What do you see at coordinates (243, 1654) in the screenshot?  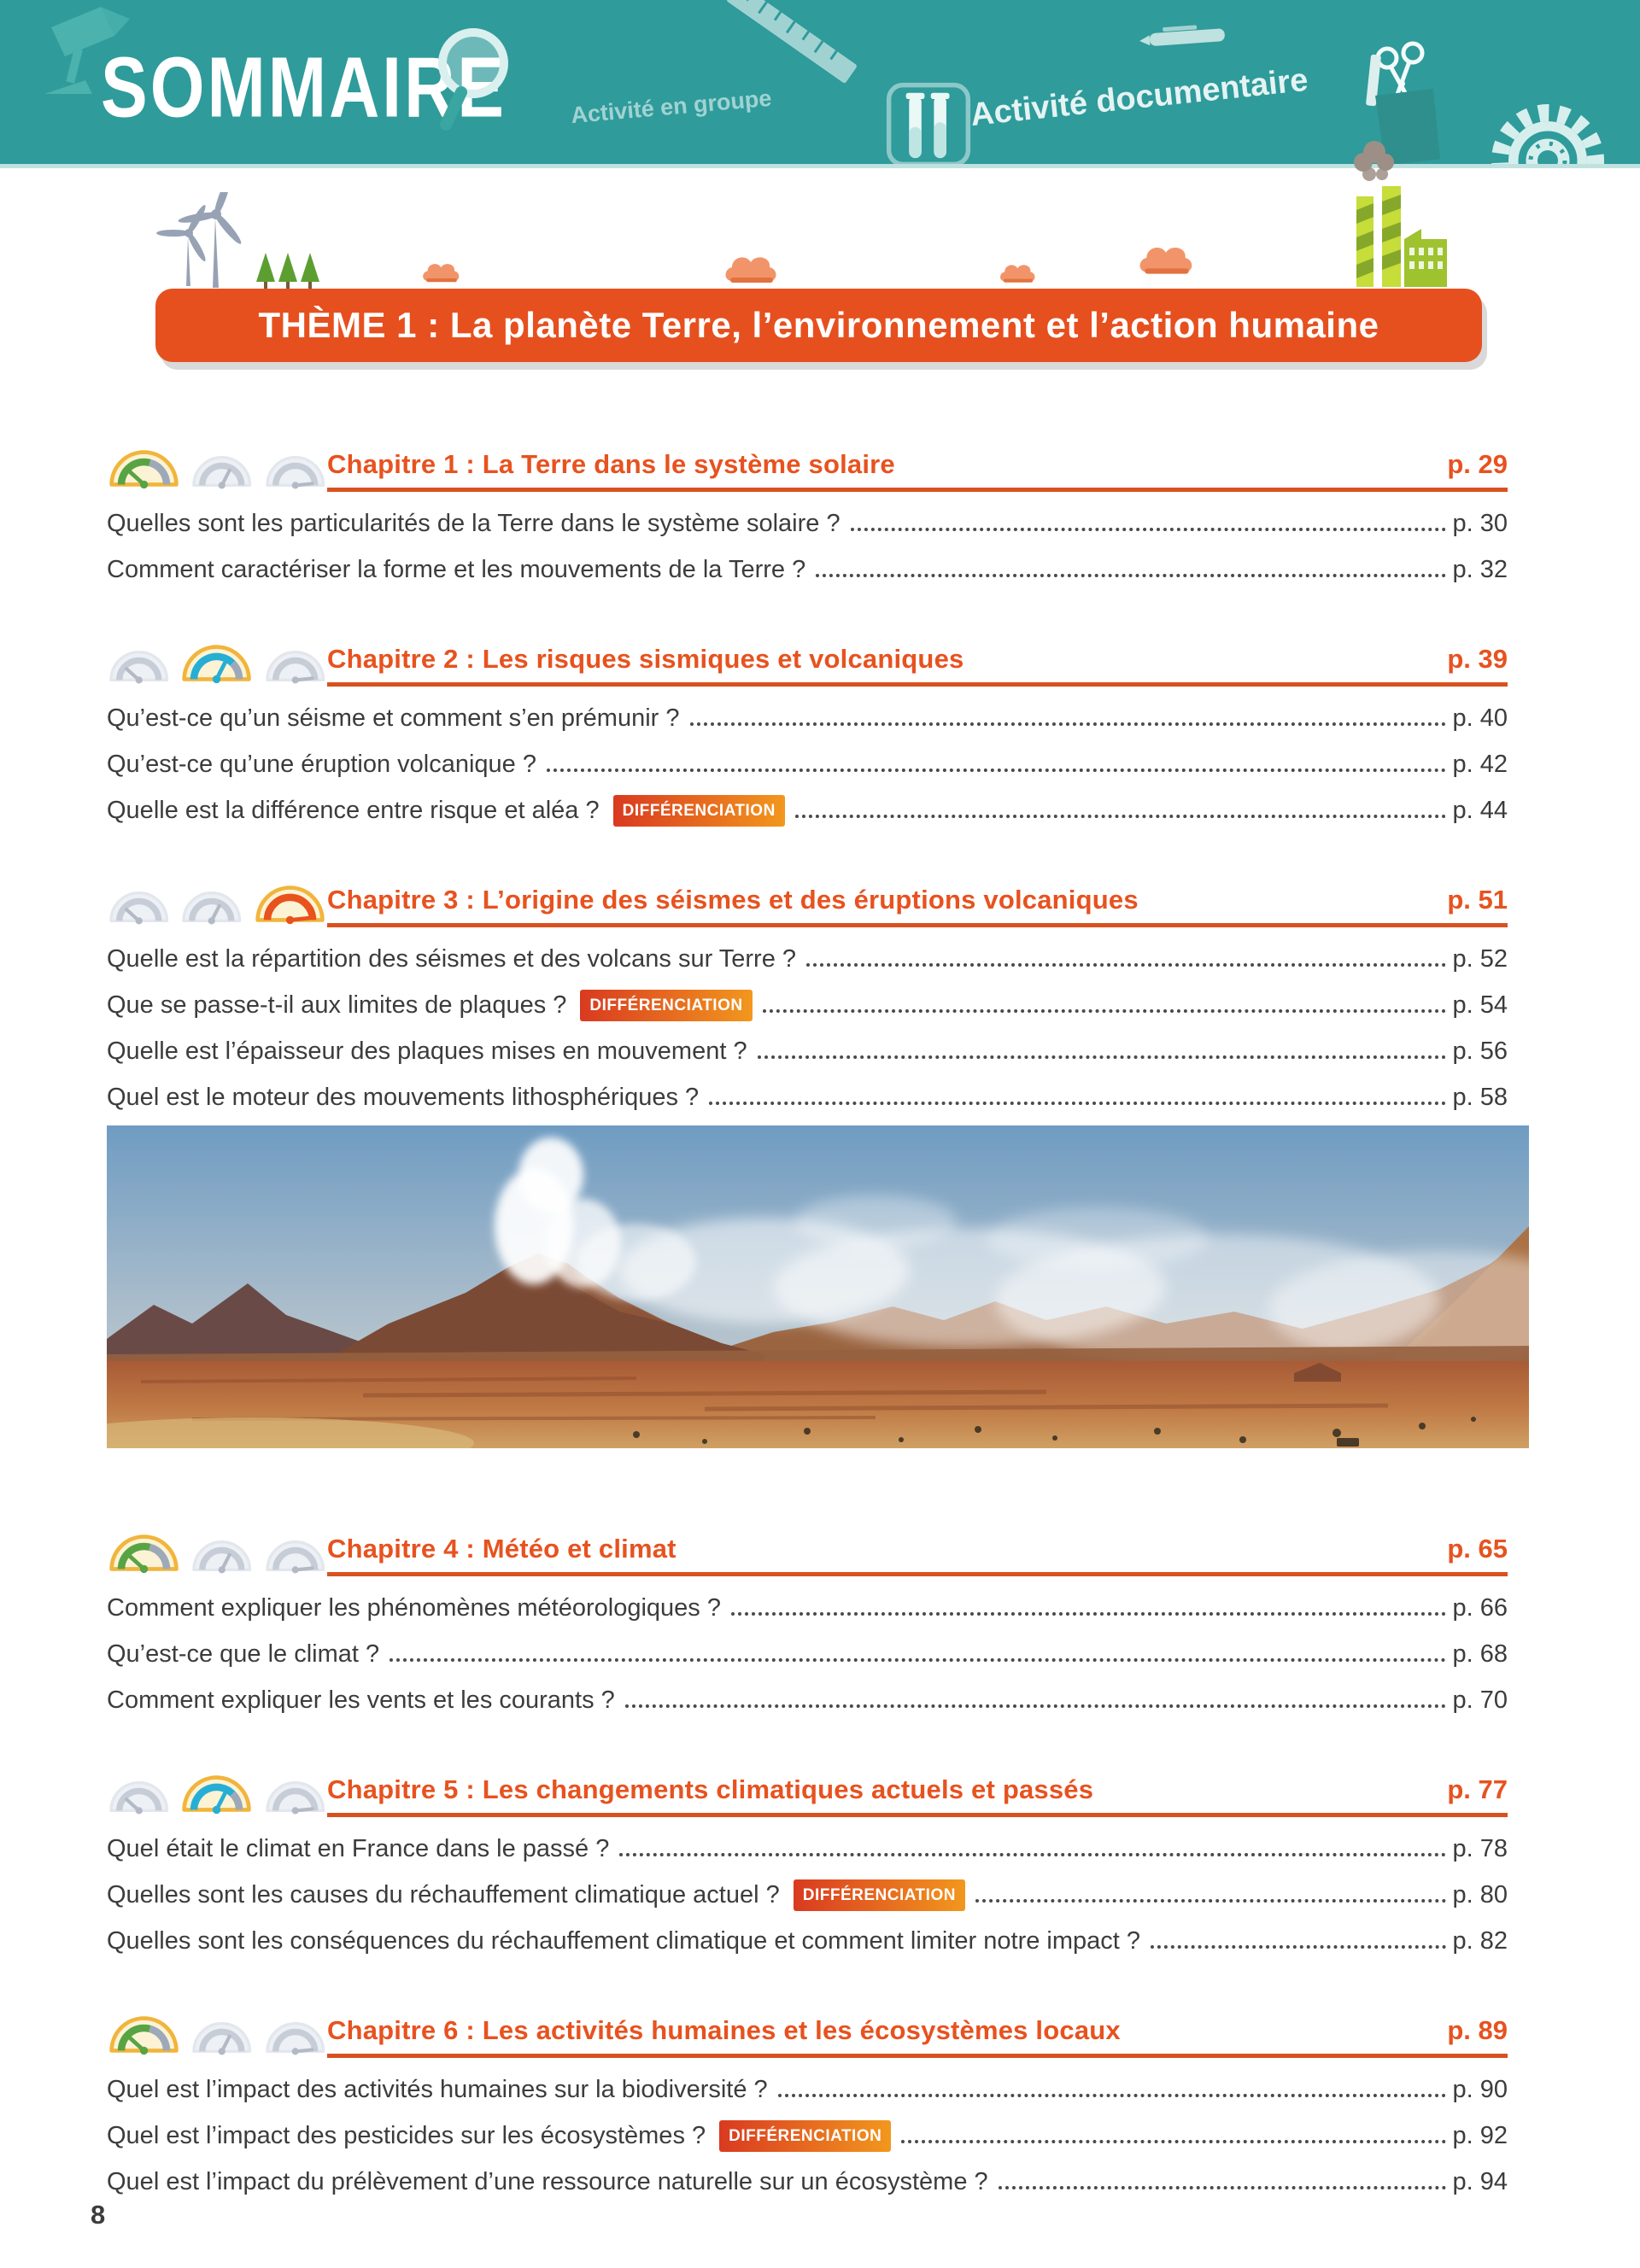 I see `toc-entry-text: Qu’est-ce que le climat ?` at bounding box center [243, 1654].